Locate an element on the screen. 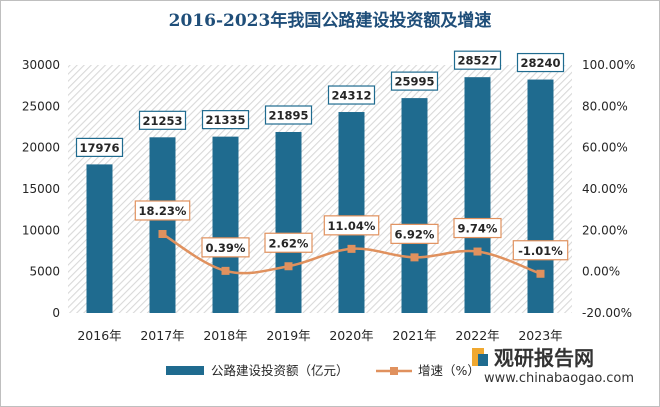 The image size is (660, 407). y-left-tick-label: 0 is located at coordinates (56, 313).